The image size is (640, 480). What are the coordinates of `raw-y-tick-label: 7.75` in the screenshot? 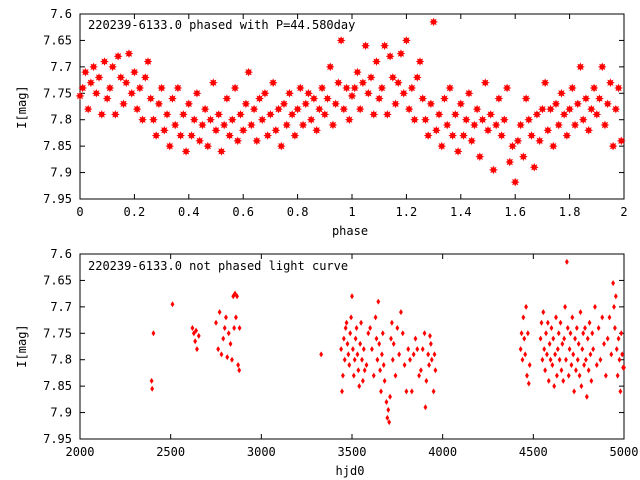 It's located at (57, 333).